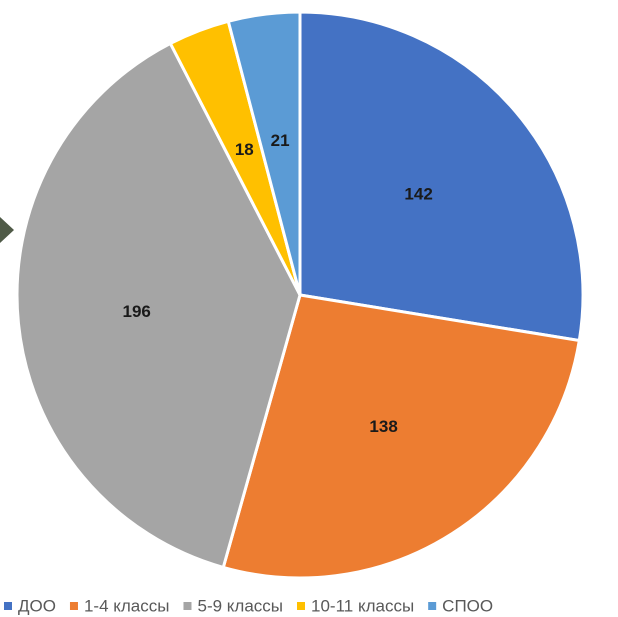 Image resolution: width=618 pixels, height=617 pixels. I want to click on legend-label-1: ДОО, so click(37, 606).